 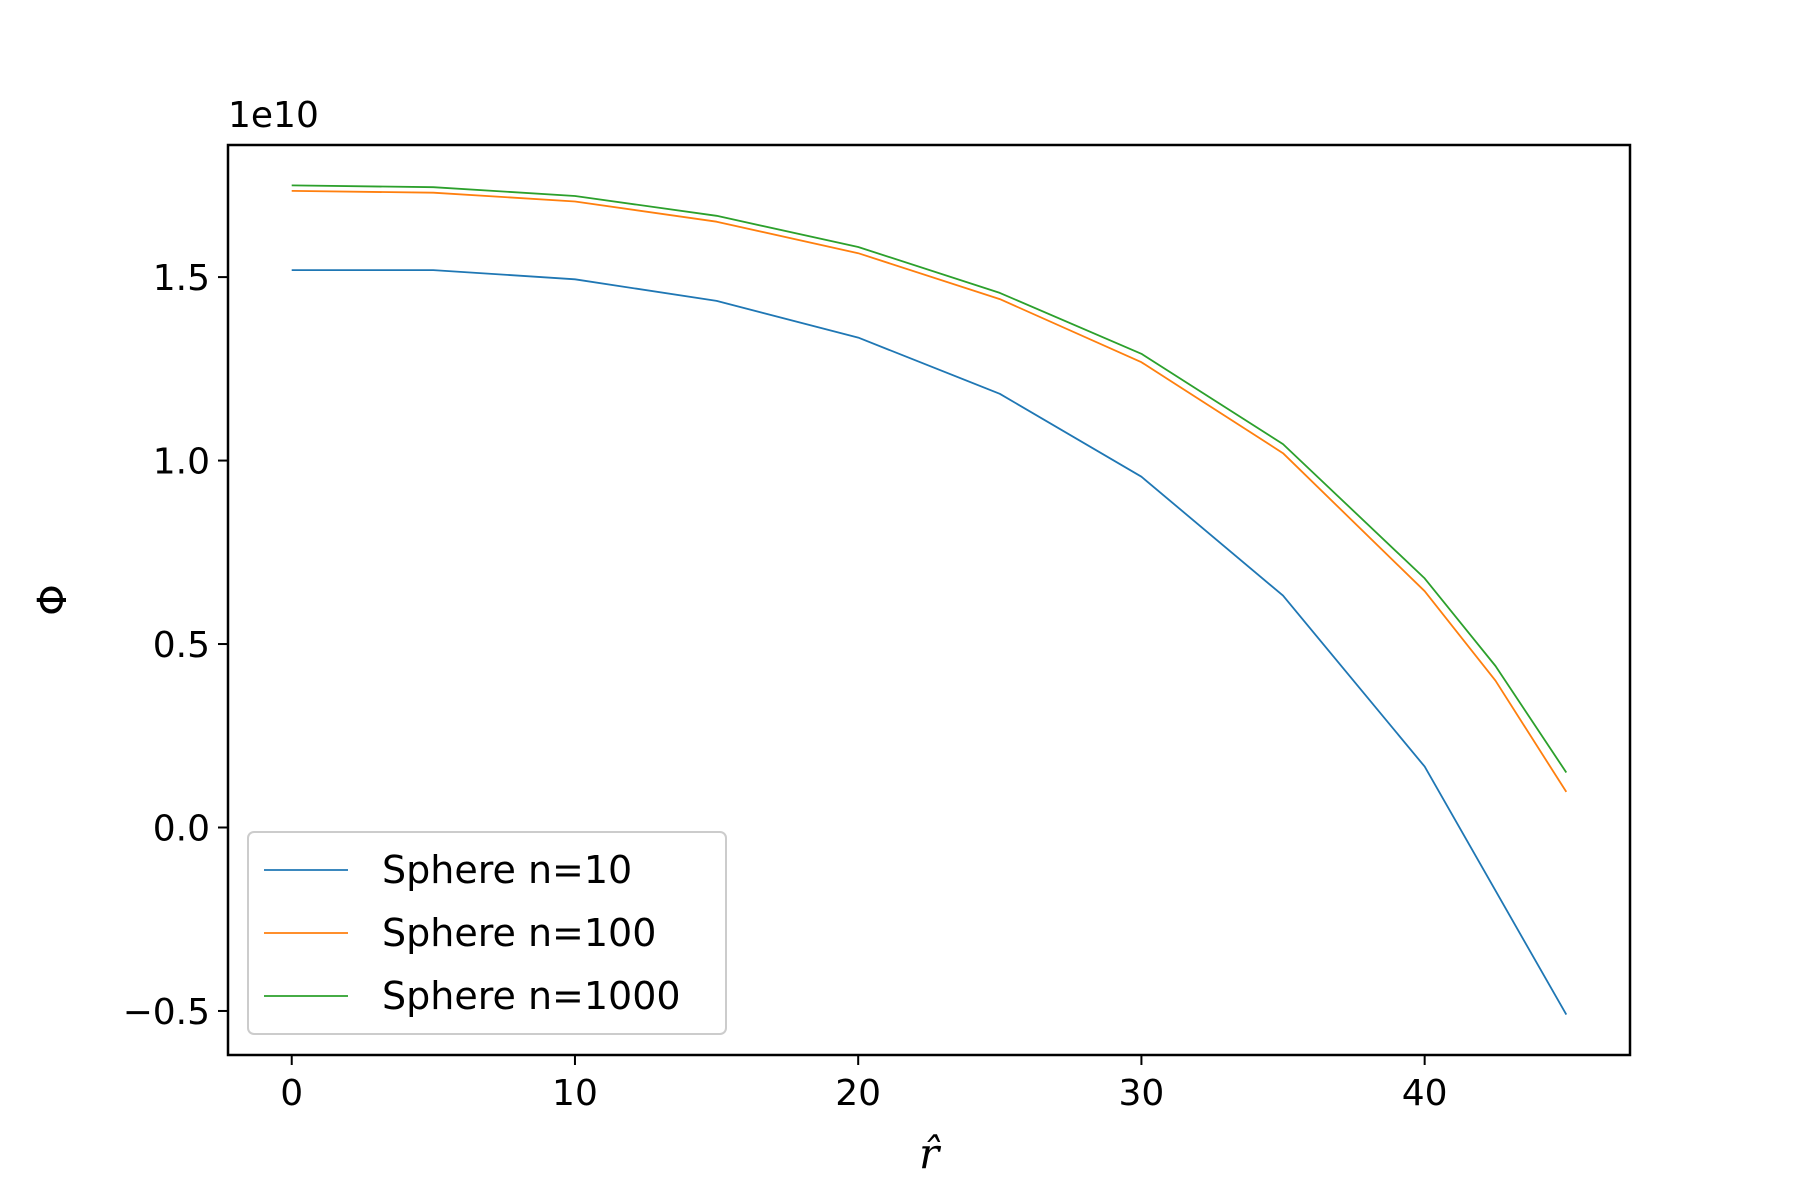 I want to click on y-axis-label: Φ, so click(x=53, y=599).